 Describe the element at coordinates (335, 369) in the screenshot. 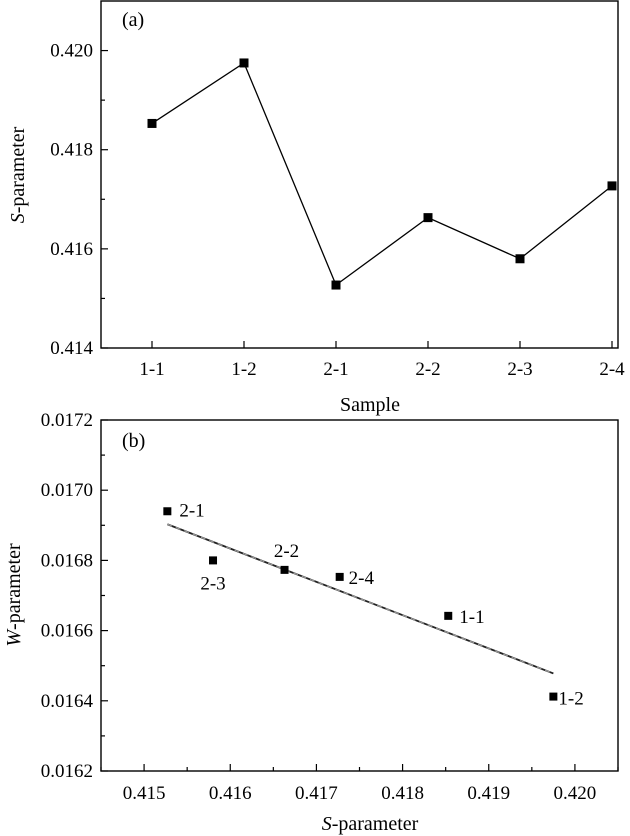

I see `chart-a-x-tick-label: 2-1` at that location.